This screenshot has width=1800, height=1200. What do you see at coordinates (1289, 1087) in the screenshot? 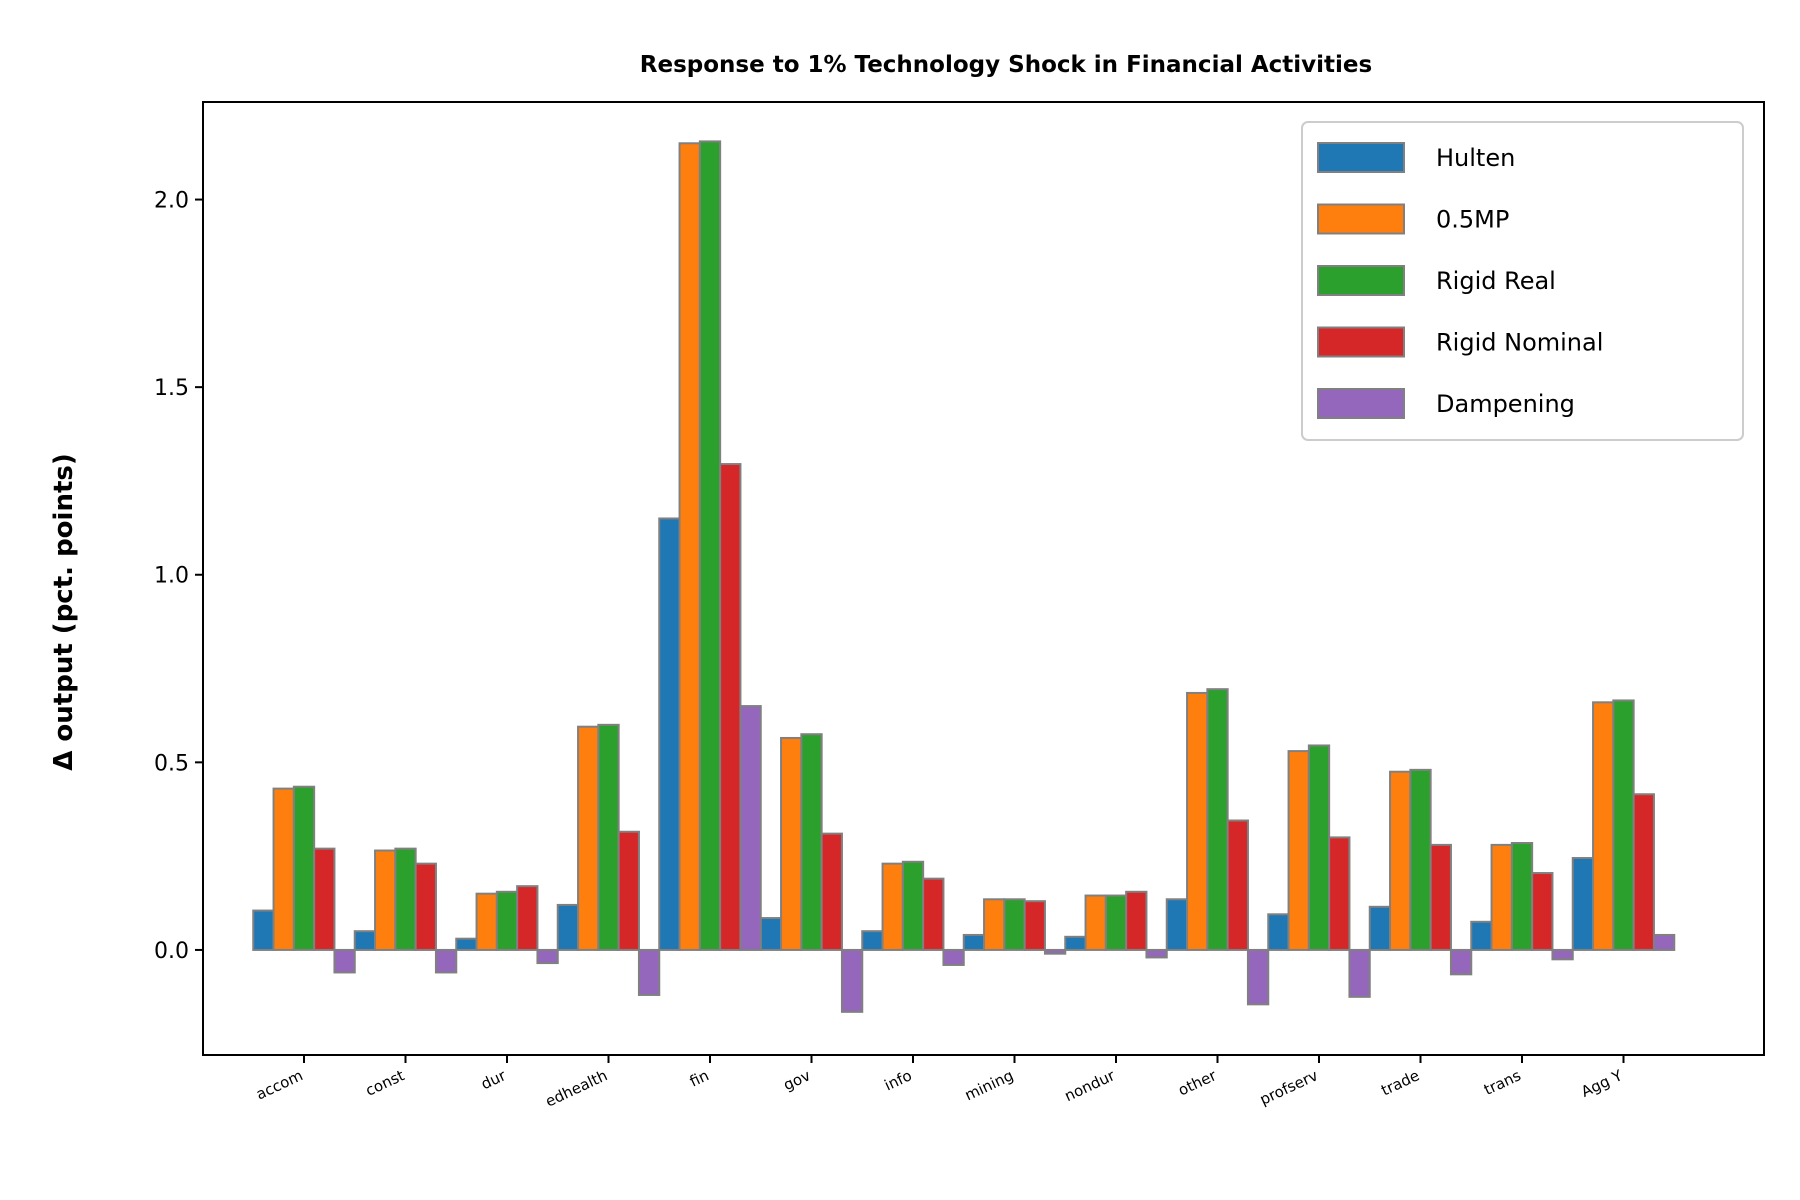
I see `x-tick-label: profserv` at bounding box center [1289, 1087].